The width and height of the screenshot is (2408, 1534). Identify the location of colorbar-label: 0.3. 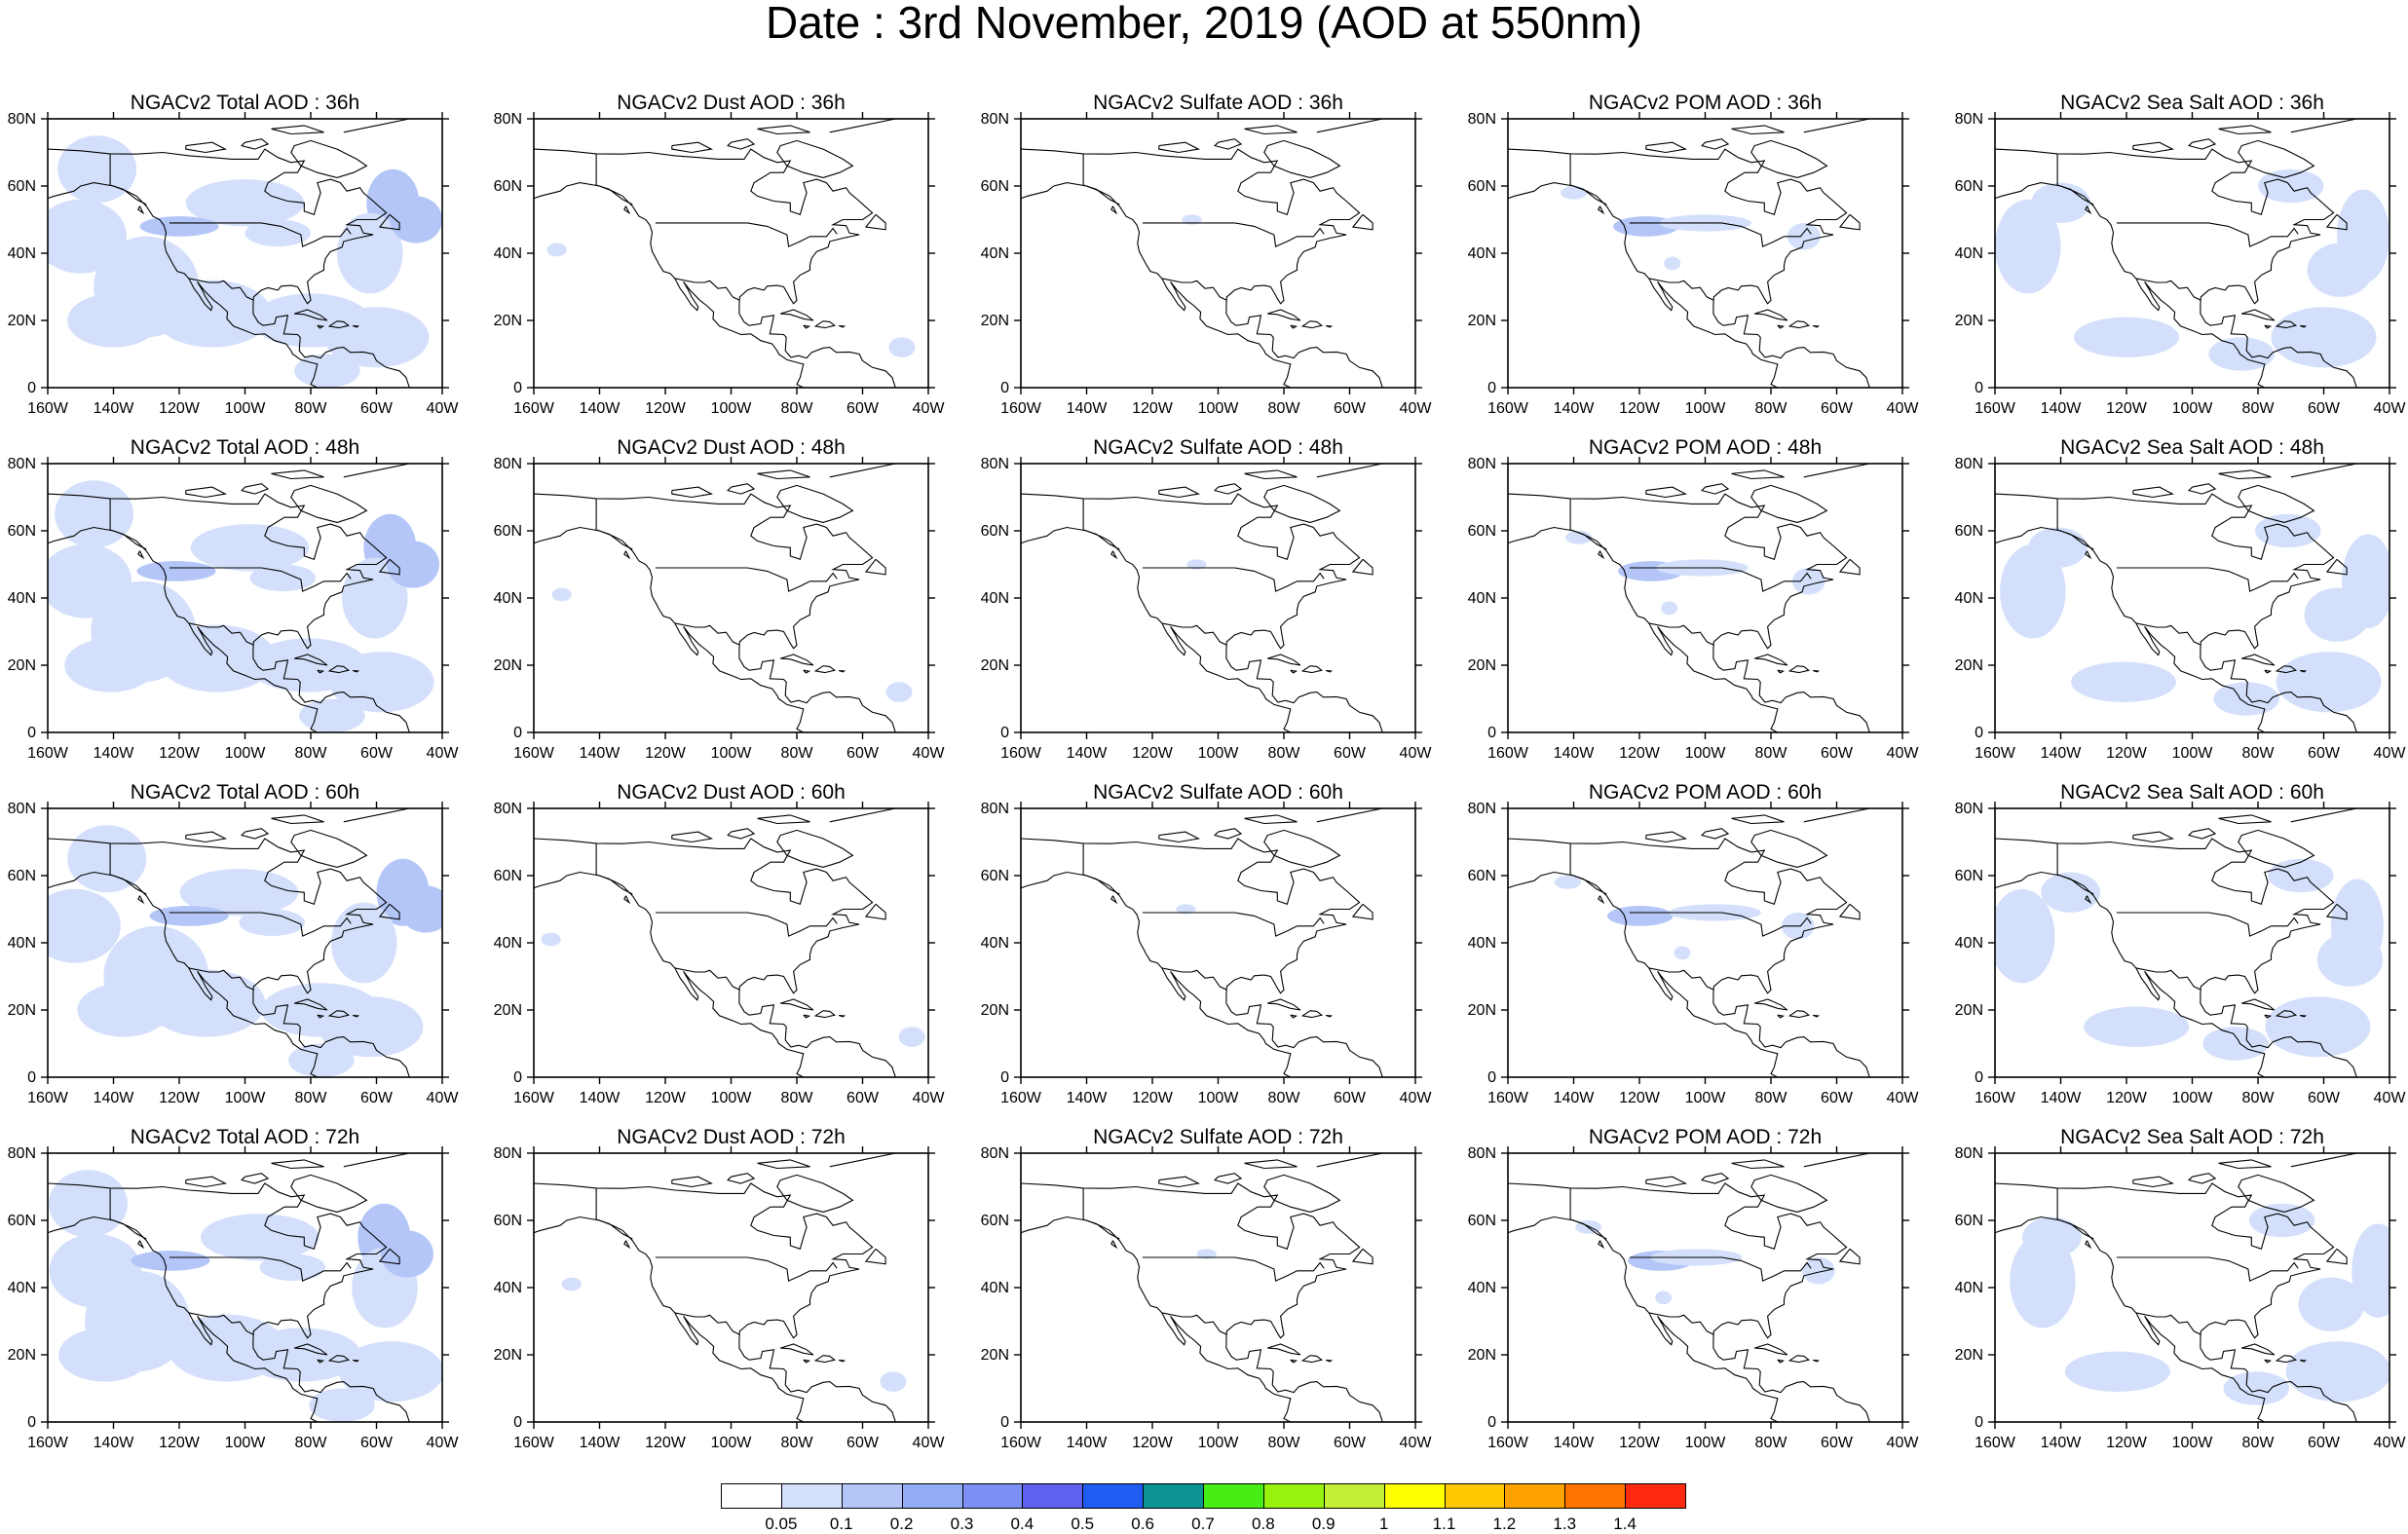
(962, 1524).